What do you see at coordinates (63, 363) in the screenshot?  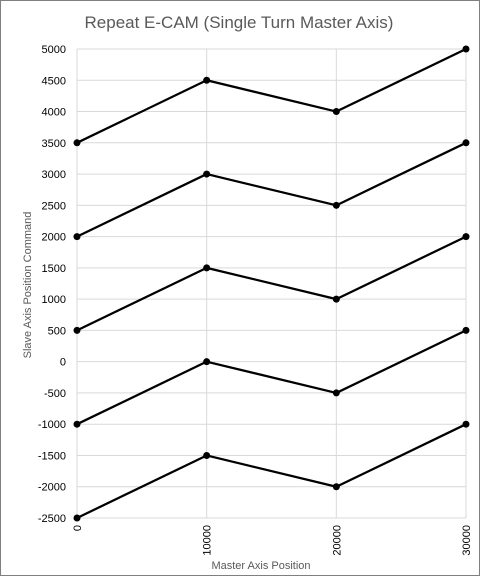 I see `y-tick-label: 0` at bounding box center [63, 363].